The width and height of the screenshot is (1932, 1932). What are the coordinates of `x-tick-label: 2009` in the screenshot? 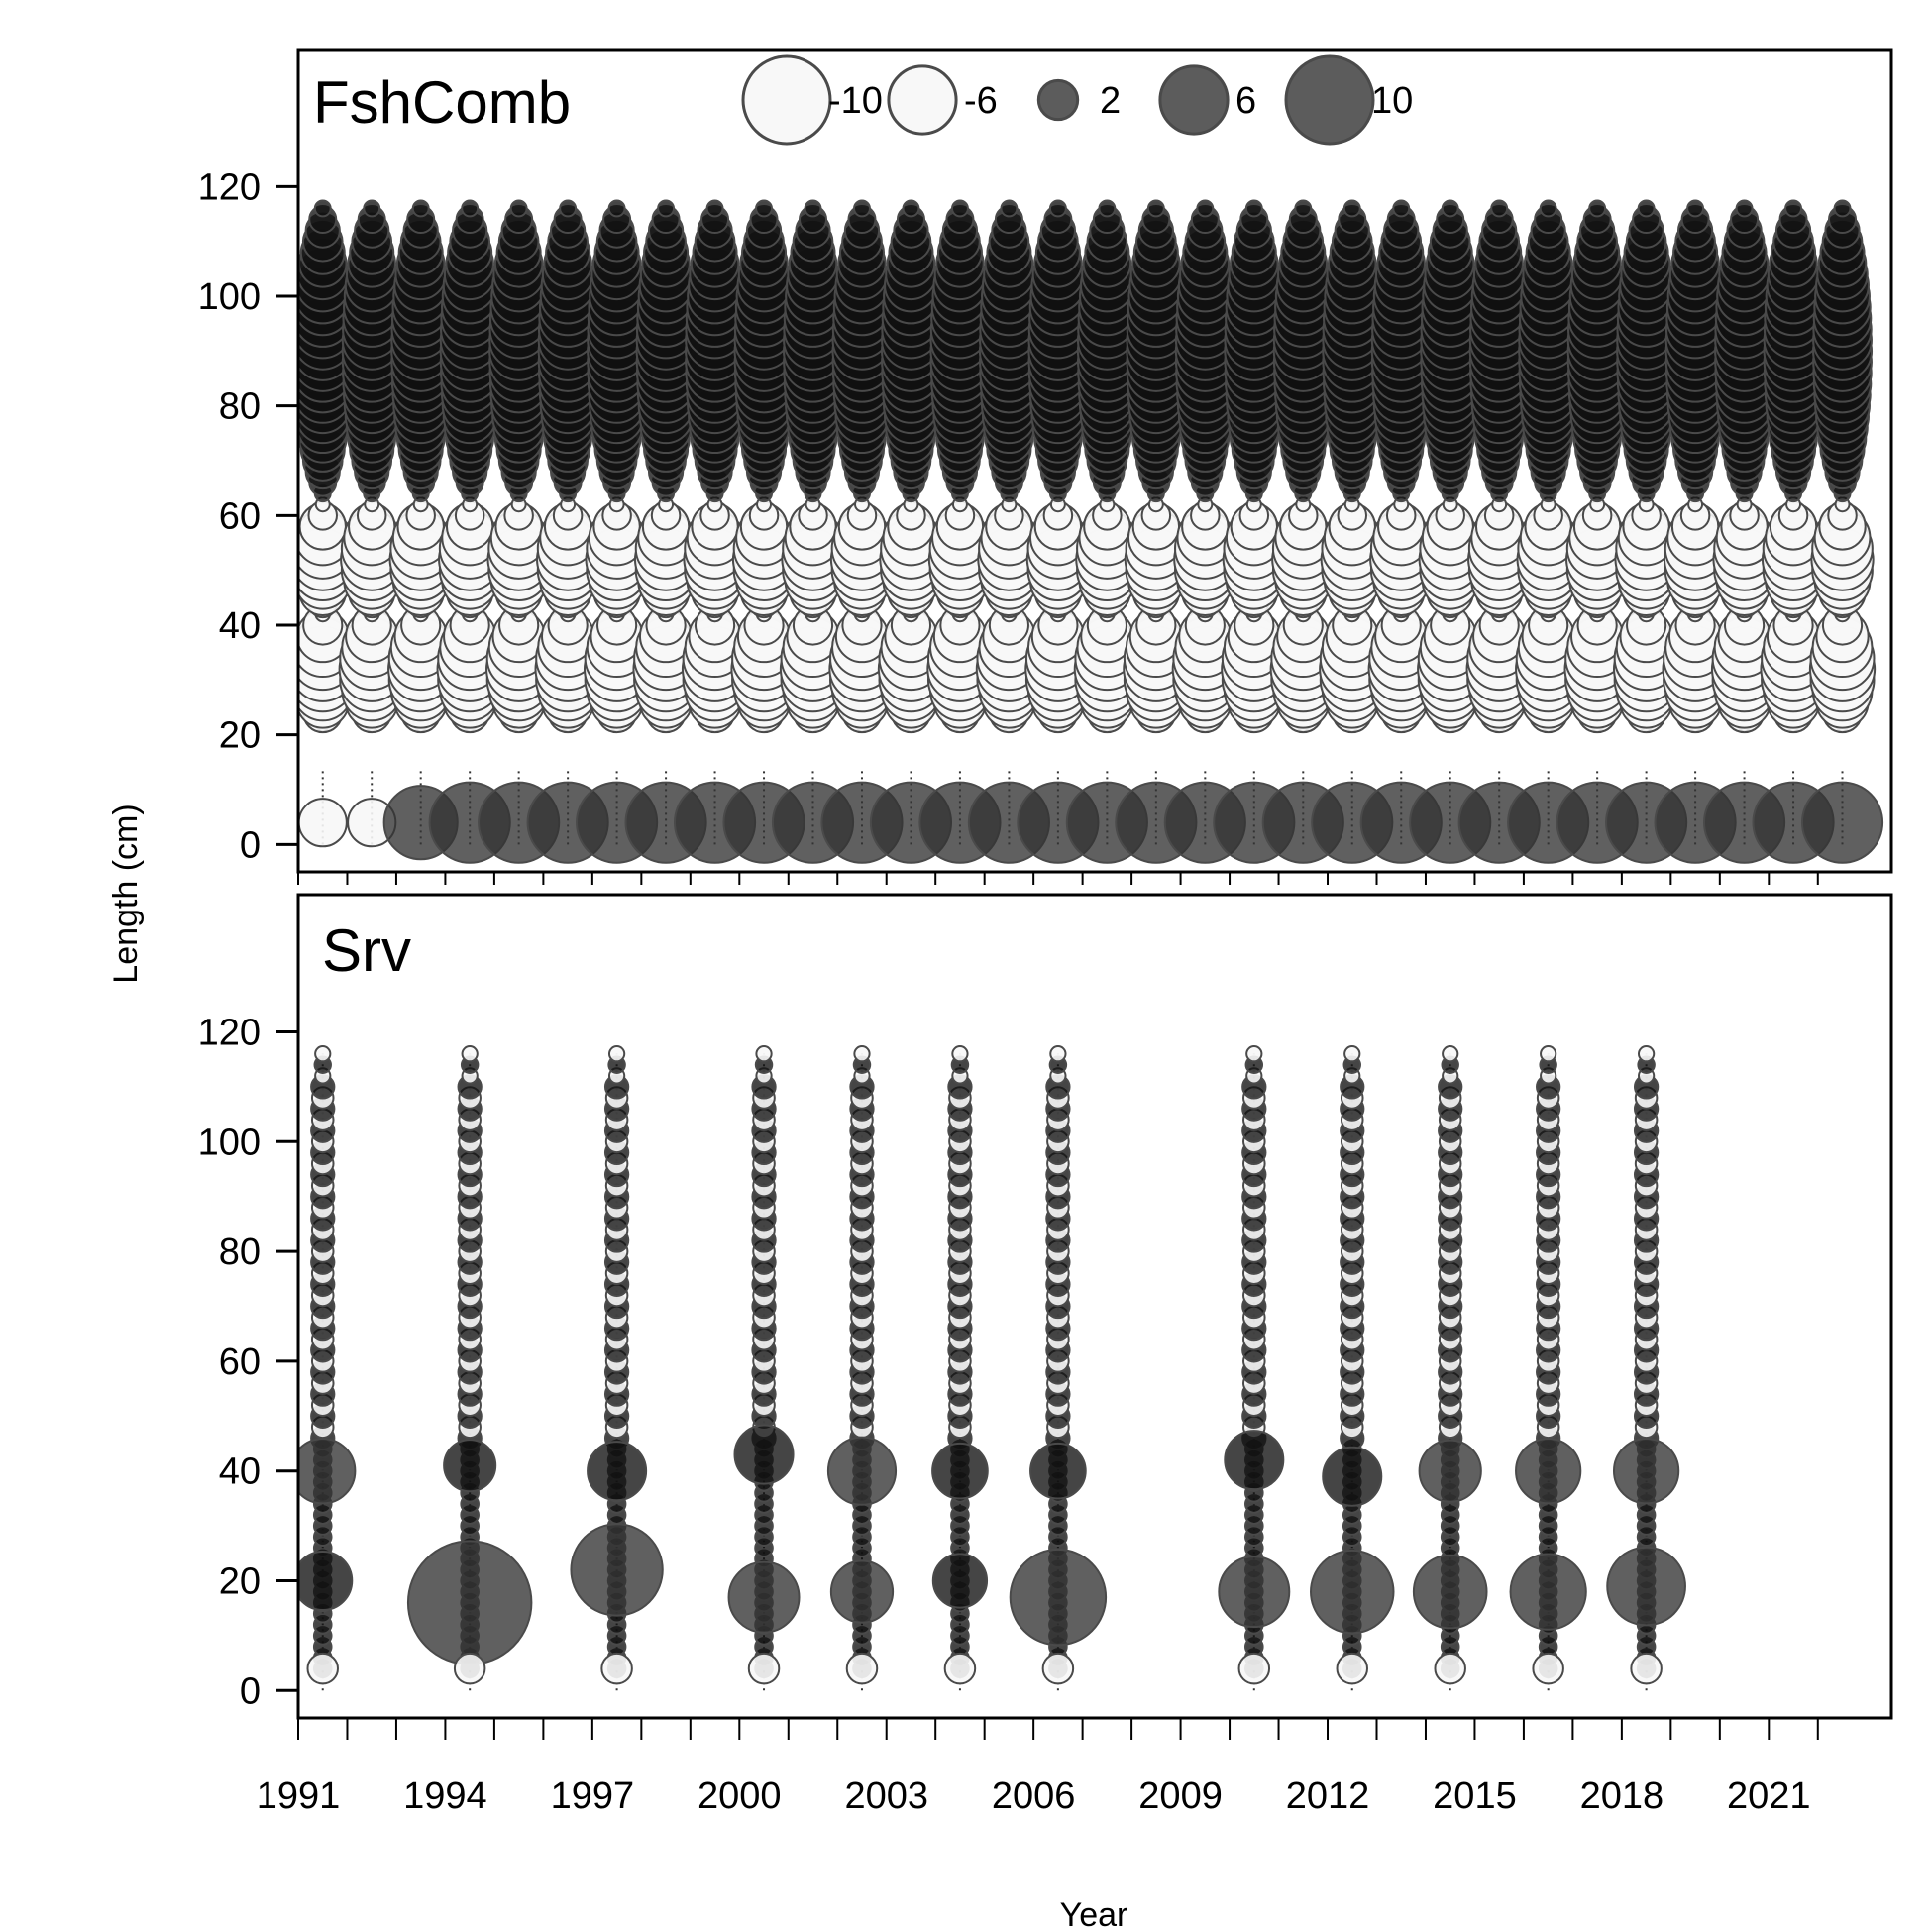 It's located at (1181, 1796).